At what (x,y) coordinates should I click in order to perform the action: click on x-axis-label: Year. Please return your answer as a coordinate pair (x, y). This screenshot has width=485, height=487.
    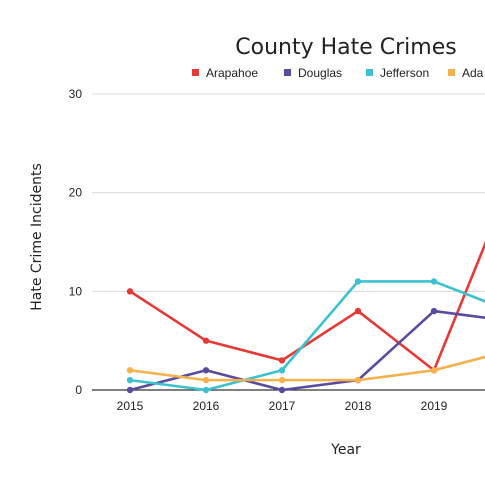
    Looking at the image, I should click on (345, 450).